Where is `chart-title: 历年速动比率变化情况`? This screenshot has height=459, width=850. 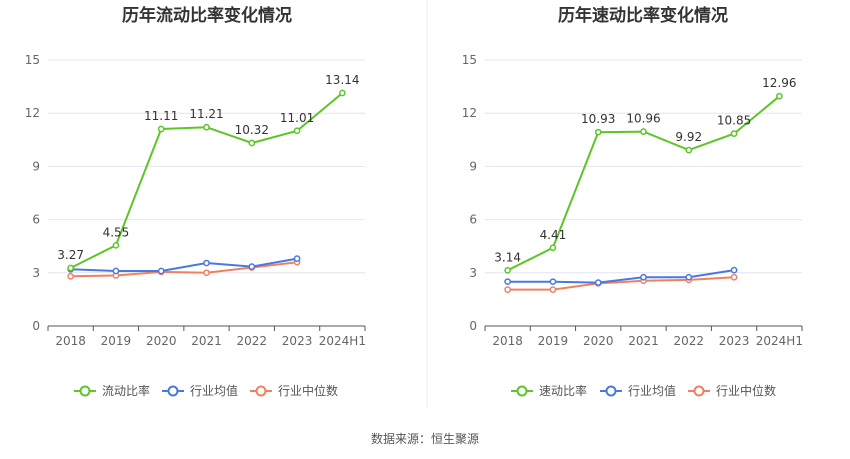
chart-title: 历年速动比率变化情况 is located at coordinates (643, 15).